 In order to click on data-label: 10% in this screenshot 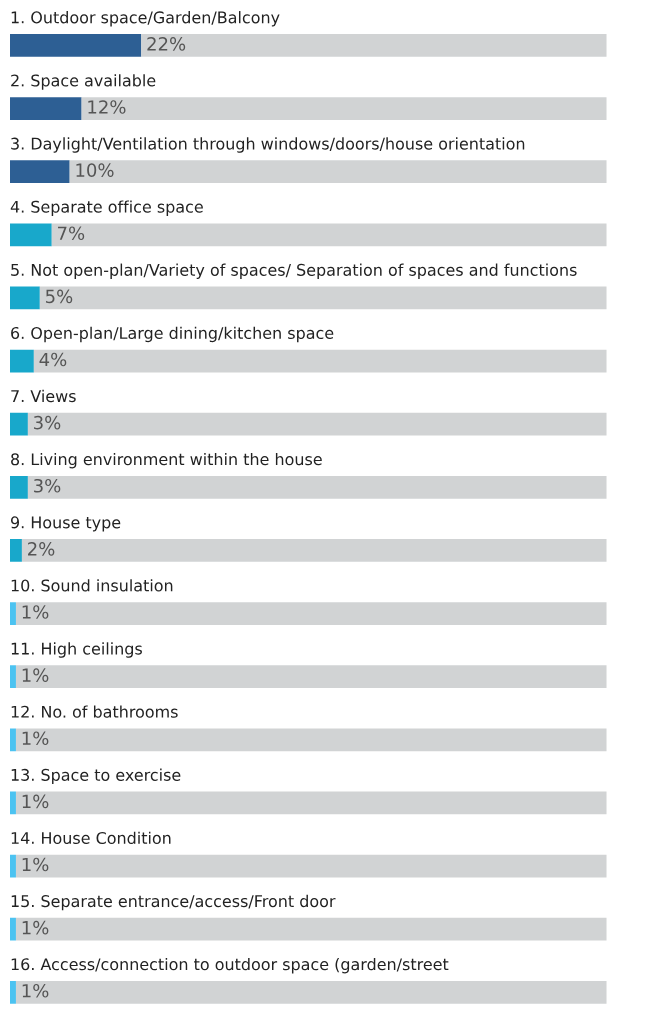, I will do `click(95, 170)`.